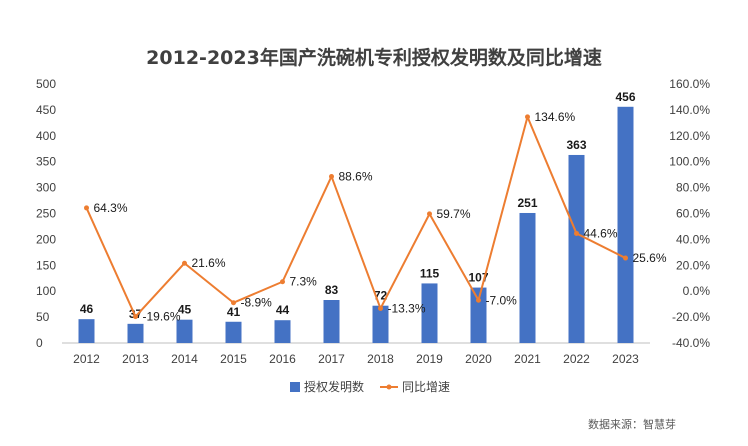 This screenshot has width=748, height=446. What do you see at coordinates (43, 317) in the screenshot?
I see `left-tick-label: 50` at bounding box center [43, 317].